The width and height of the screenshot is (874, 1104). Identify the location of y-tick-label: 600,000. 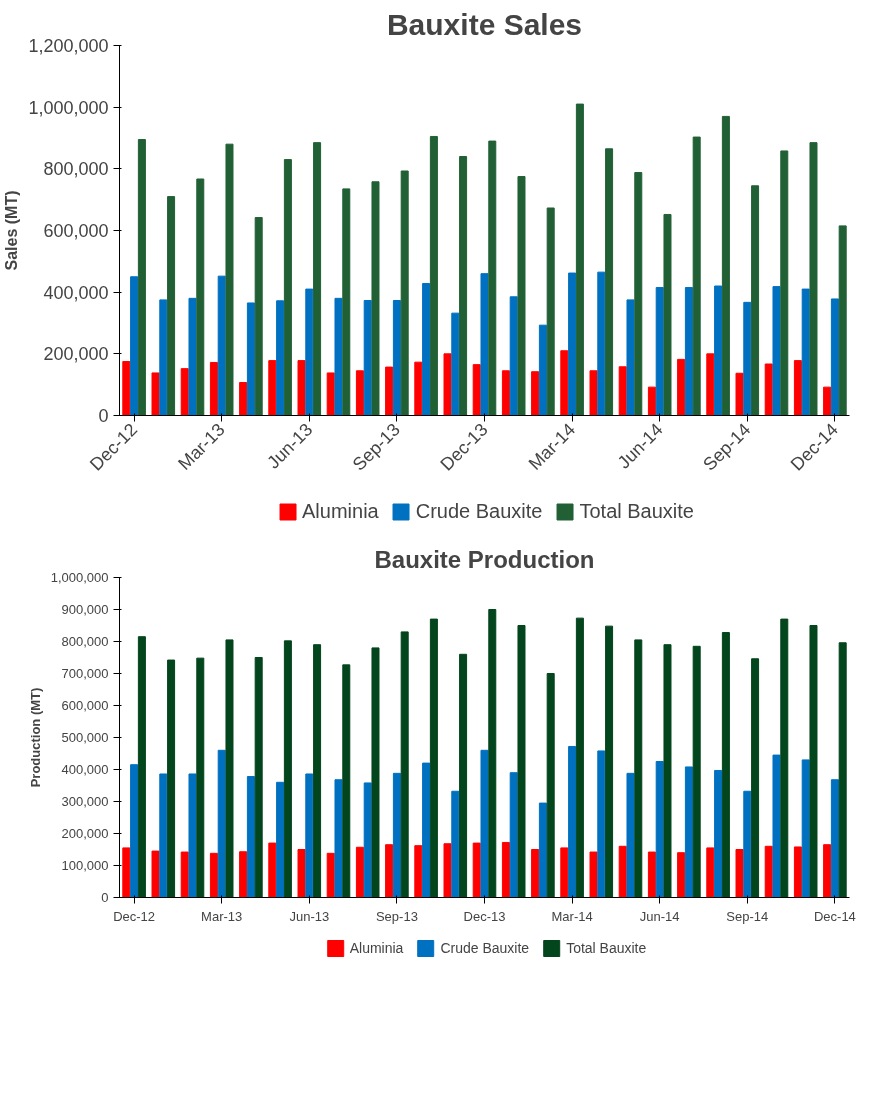
(85, 705).